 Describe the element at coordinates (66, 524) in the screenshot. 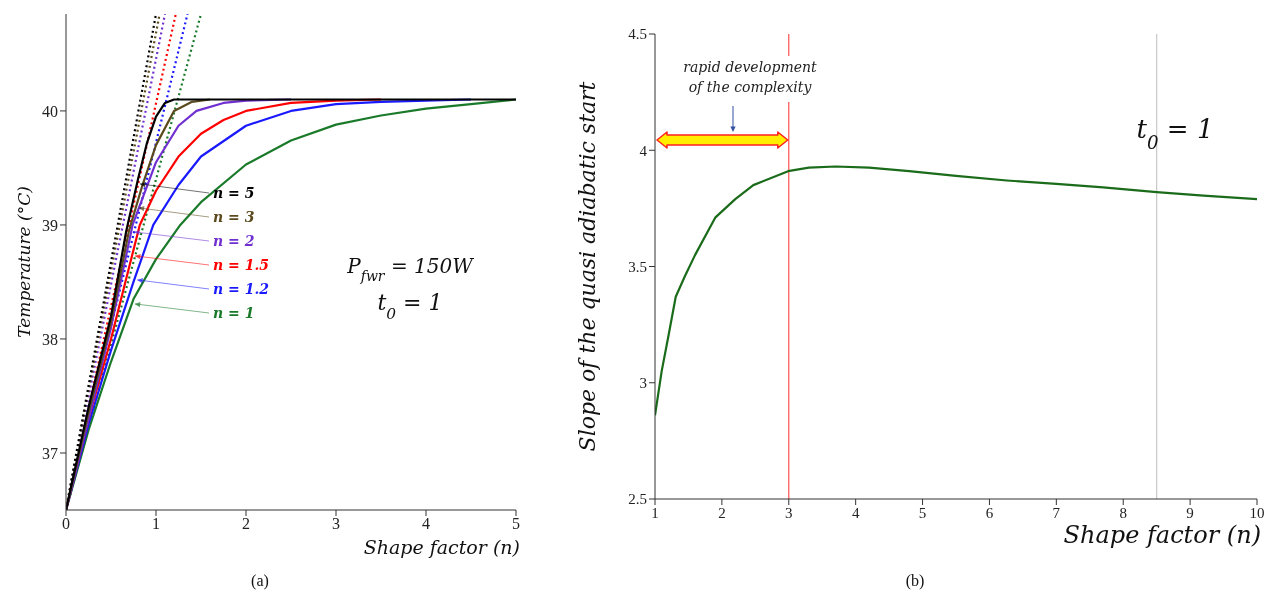

I see `x-tick-label: 0` at that location.